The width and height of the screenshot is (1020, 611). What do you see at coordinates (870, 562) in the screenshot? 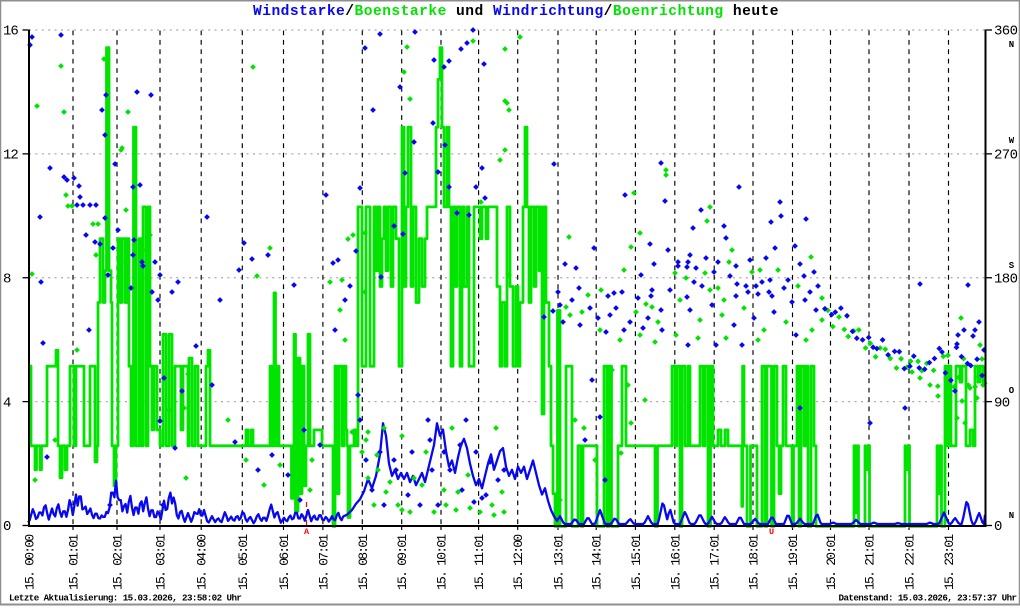
I see `svg-text: 15. 21:01` at bounding box center [870, 562].